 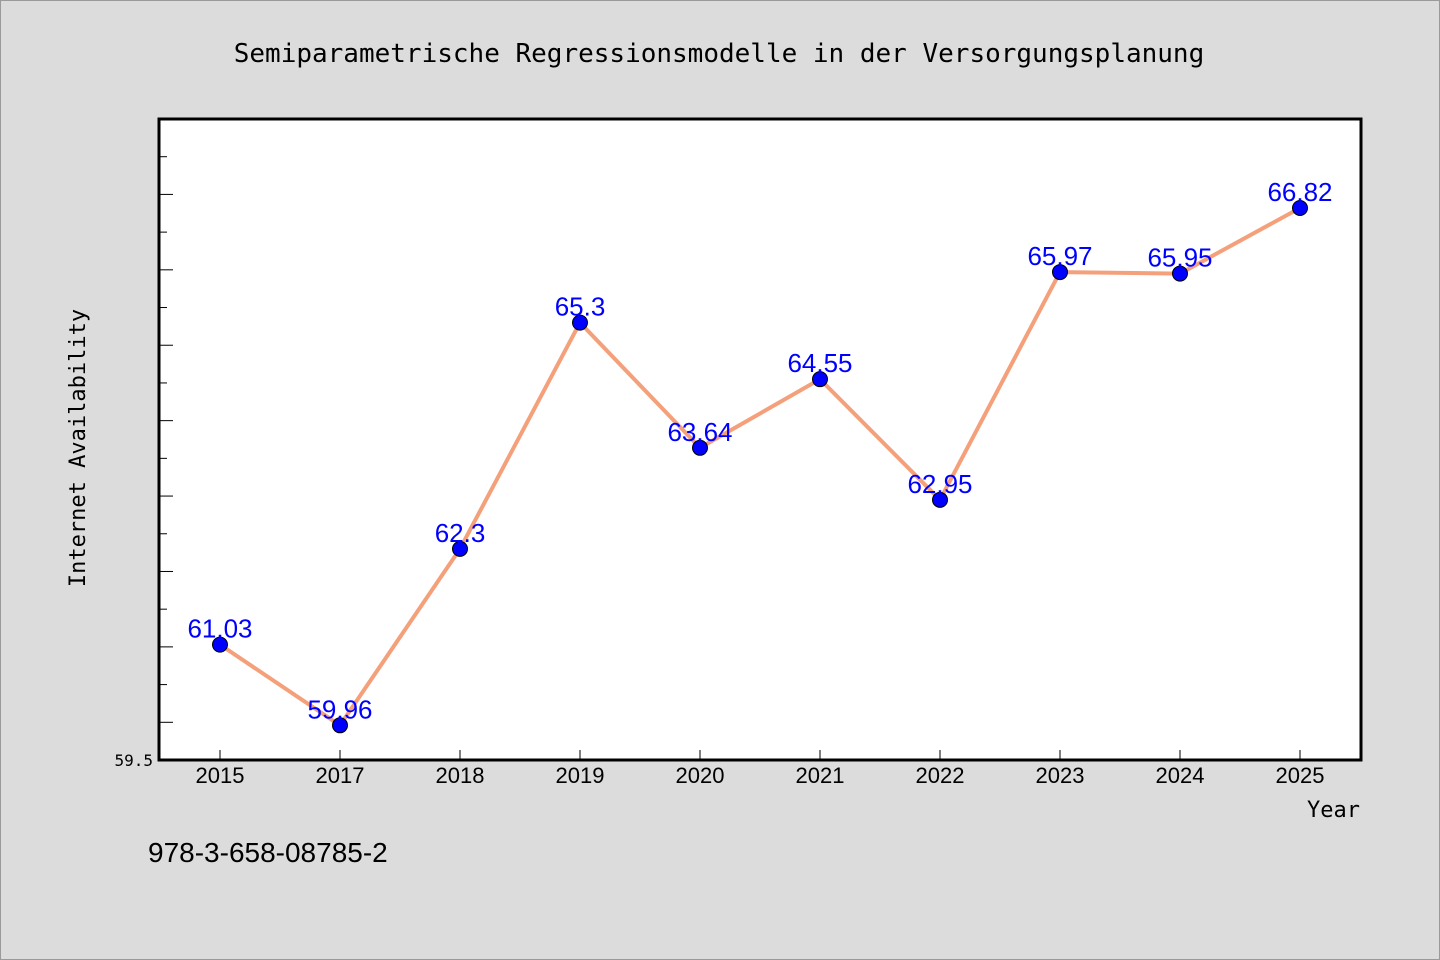 I want to click on x-tick-label: 2021, so click(x=820, y=775).